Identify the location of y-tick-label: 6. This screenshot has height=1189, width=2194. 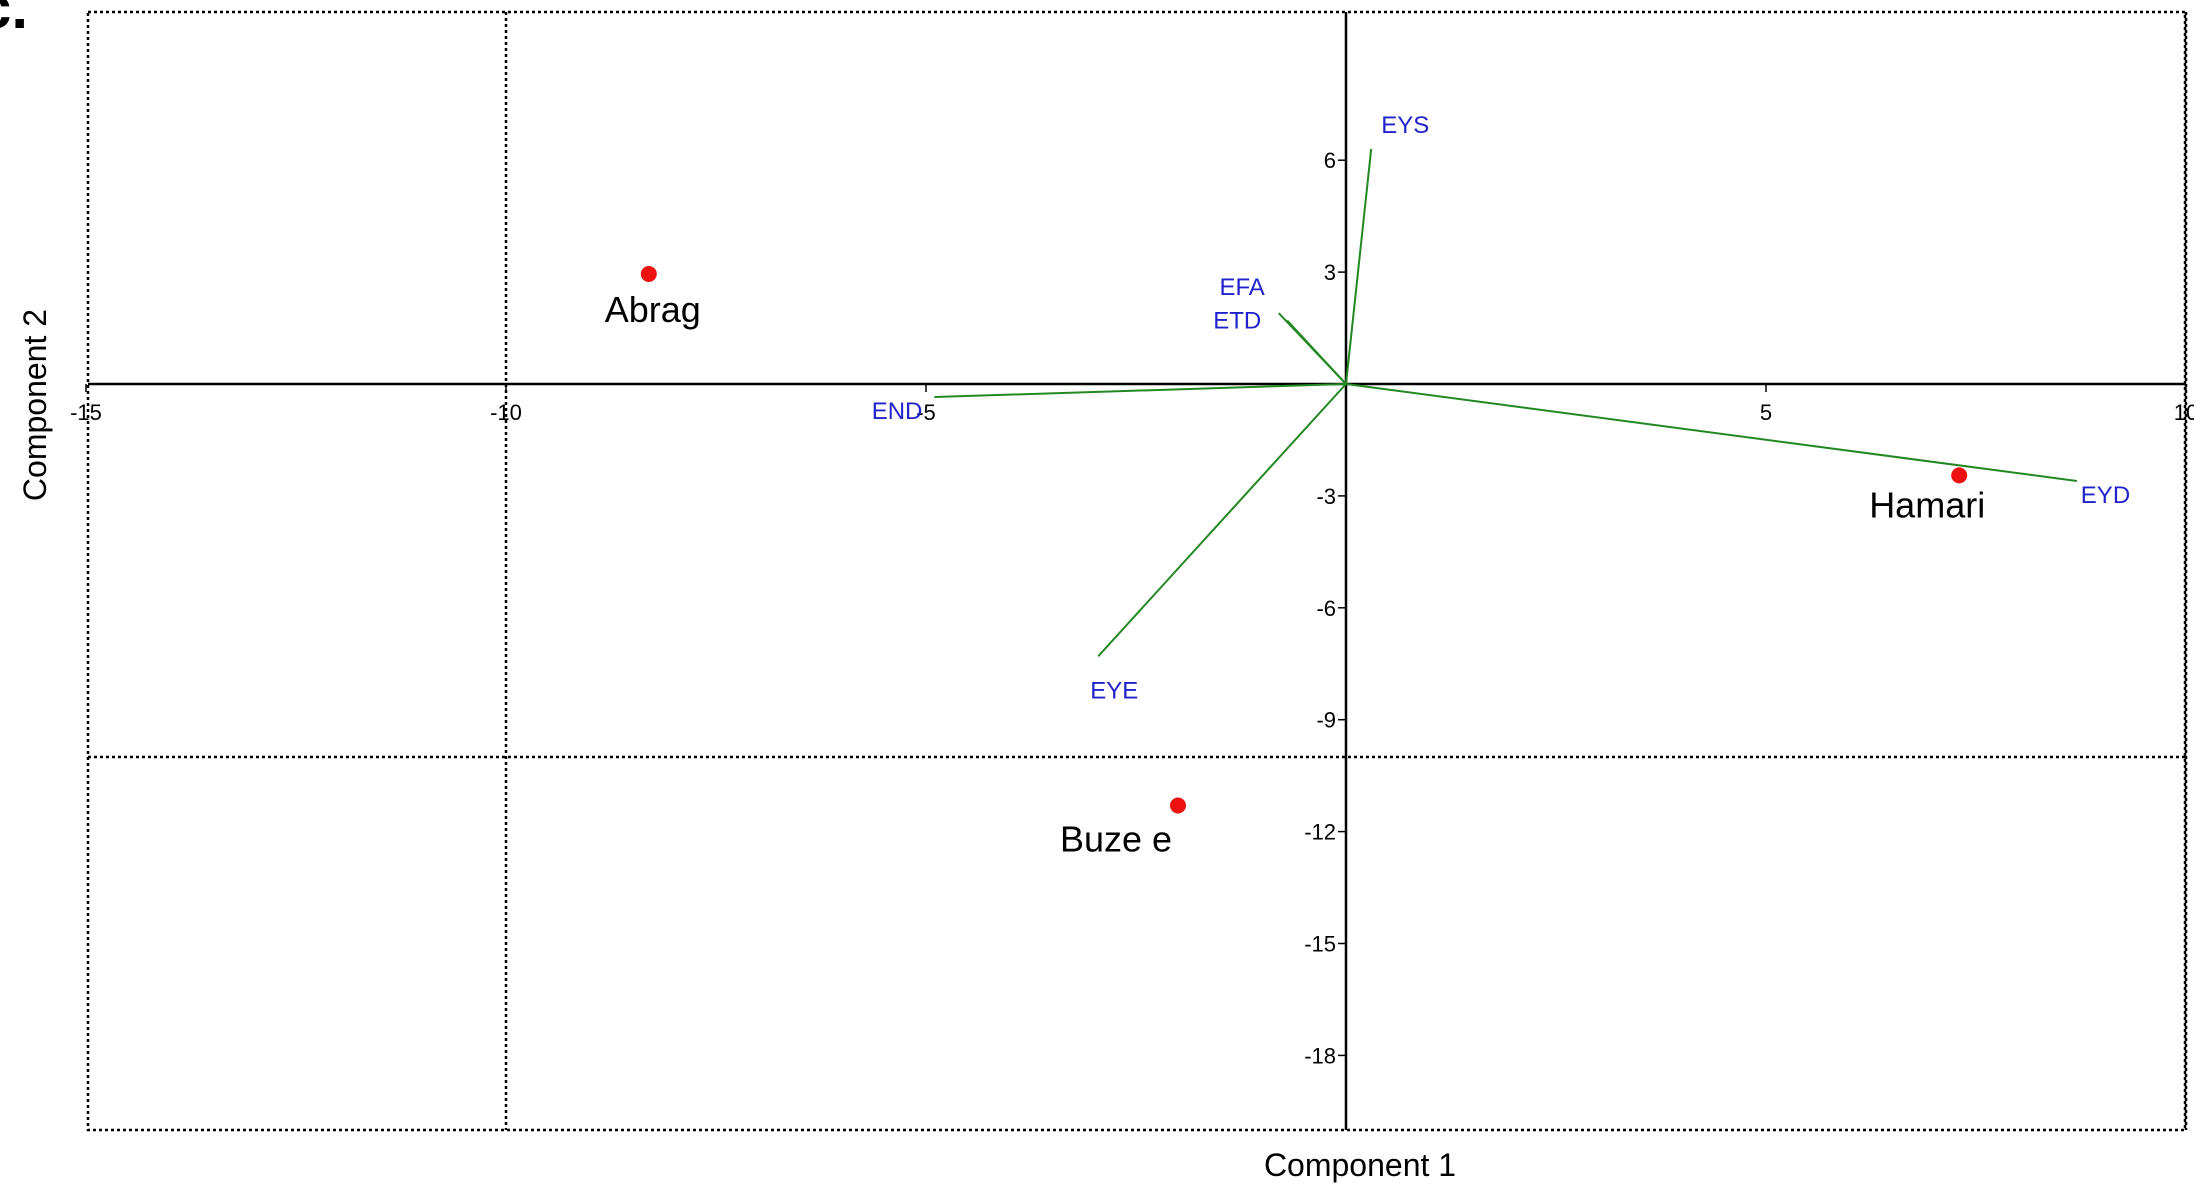
(1330, 160).